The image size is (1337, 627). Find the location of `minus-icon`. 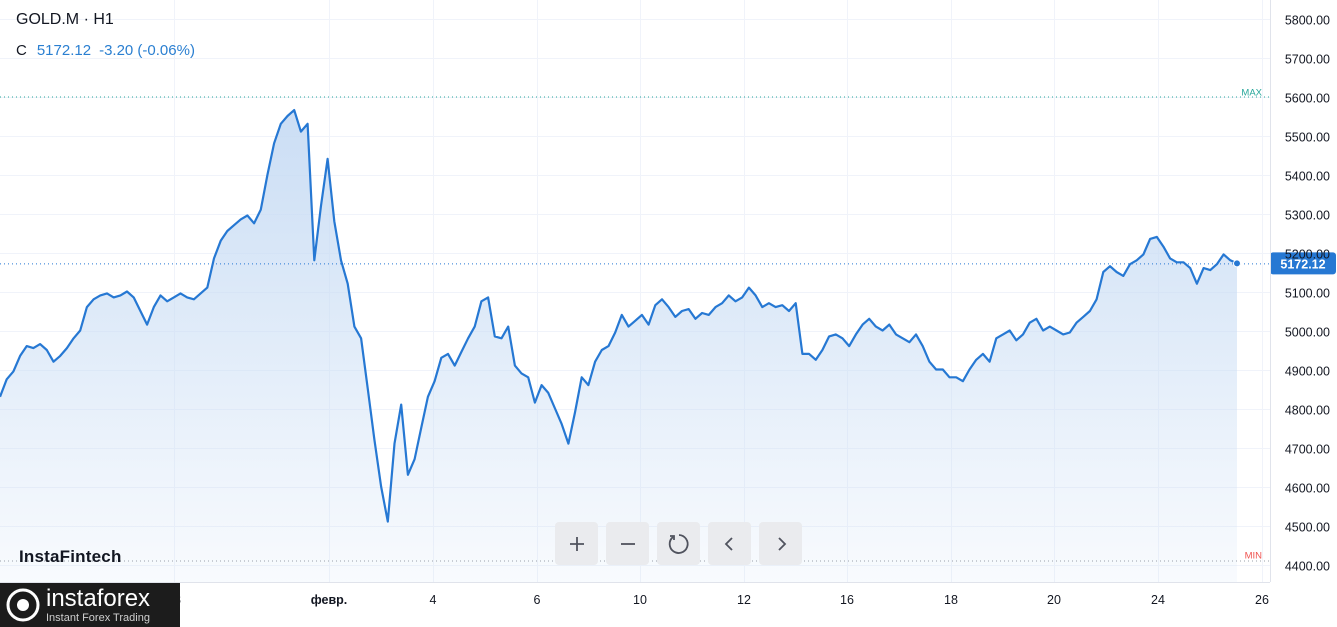

minus-icon is located at coordinates (627, 543).